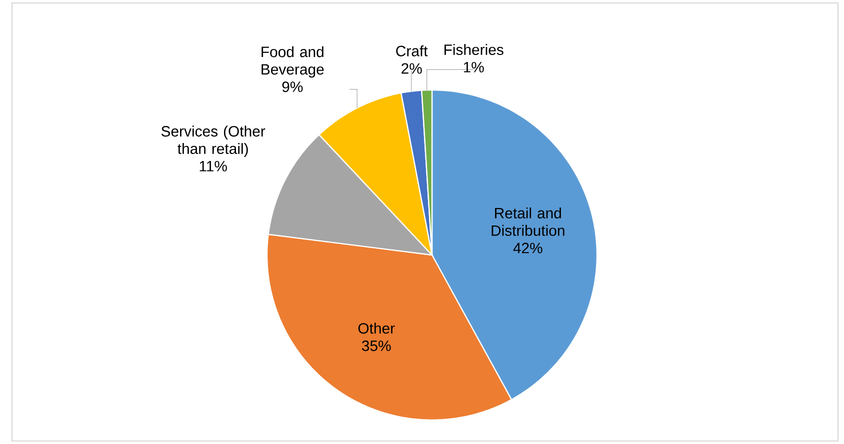  What do you see at coordinates (292, 86) in the screenshot?
I see `data-label: 9%` at bounding box center [292, 86].